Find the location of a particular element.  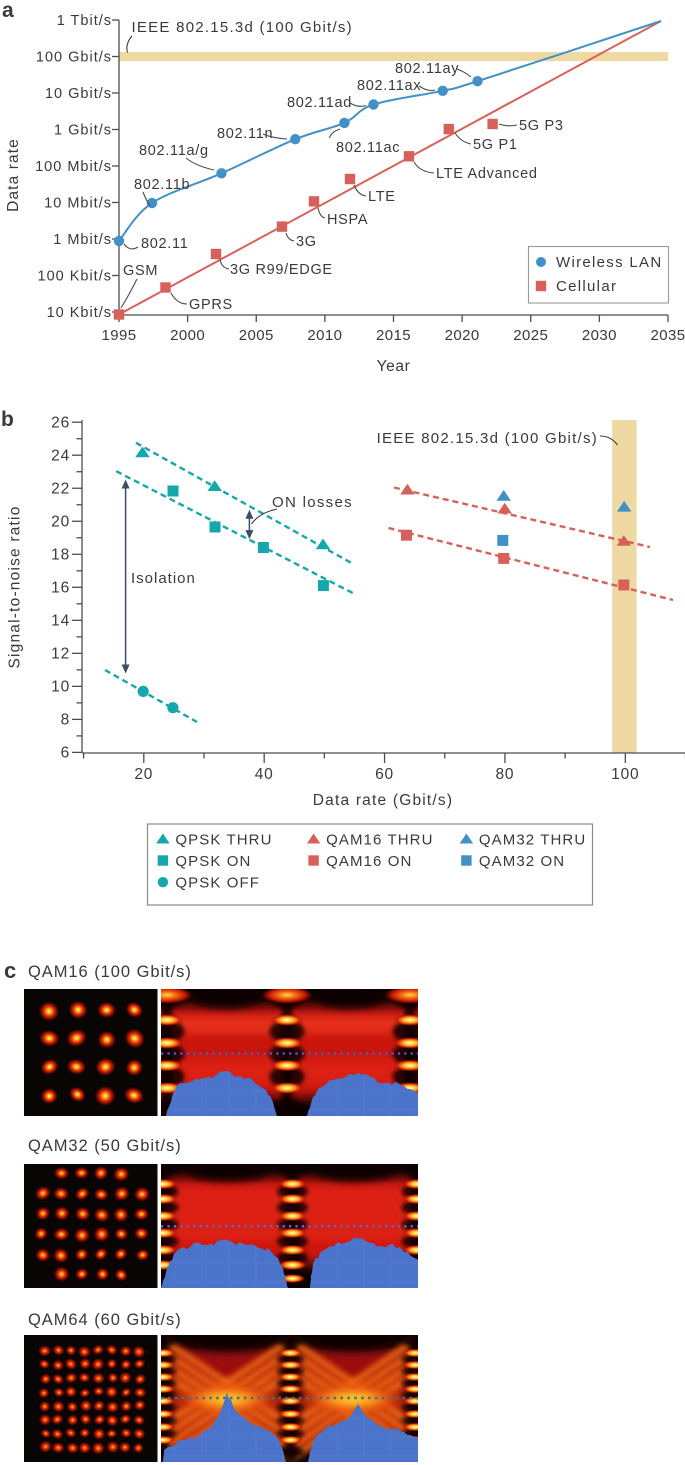

svg-text: 8 is located at coordinates (65, 720).